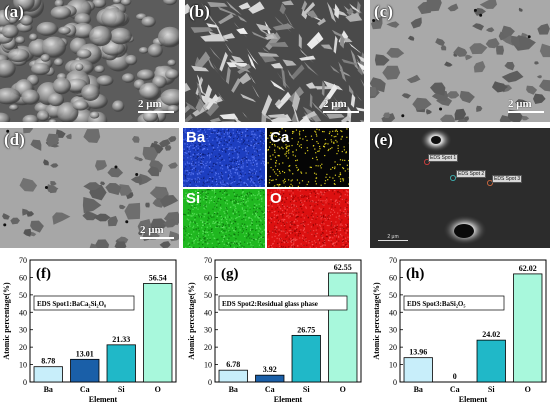 The width and height of the screenshot is (550, 412). What do you see at coordinates (158, 277) in the screenshot?
I see `bar-value-label: 56.54` at bounding box center [158, 277].